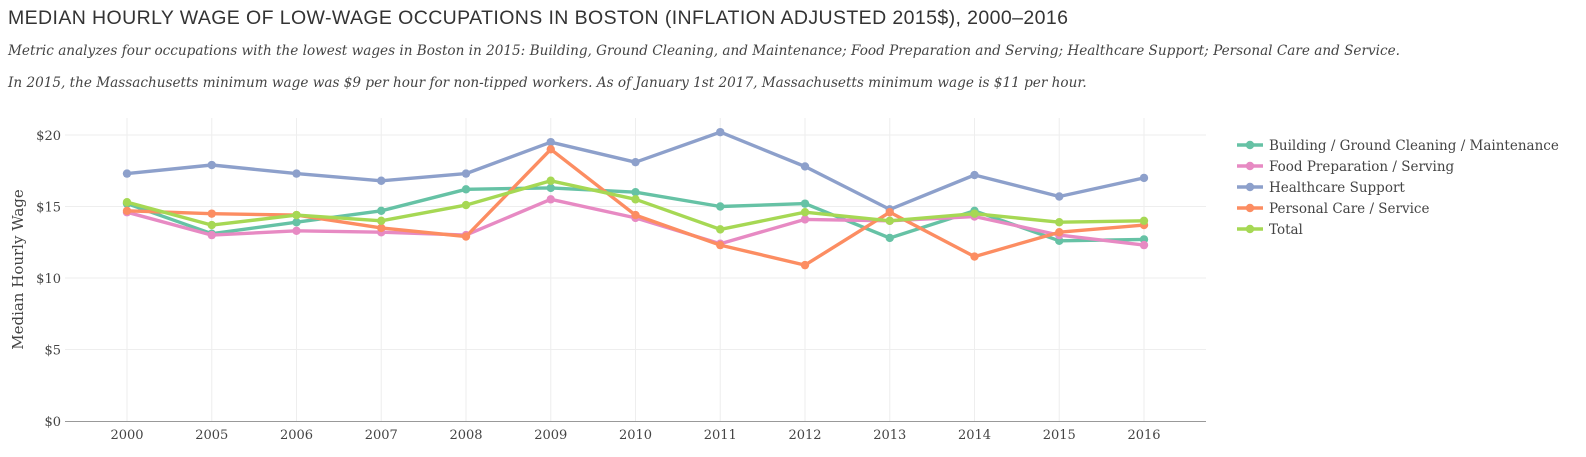  What do you see at coordinates (52, 422) in the screenshot?
I see `y-tick-label: $0` at bounding box center [52, 422].